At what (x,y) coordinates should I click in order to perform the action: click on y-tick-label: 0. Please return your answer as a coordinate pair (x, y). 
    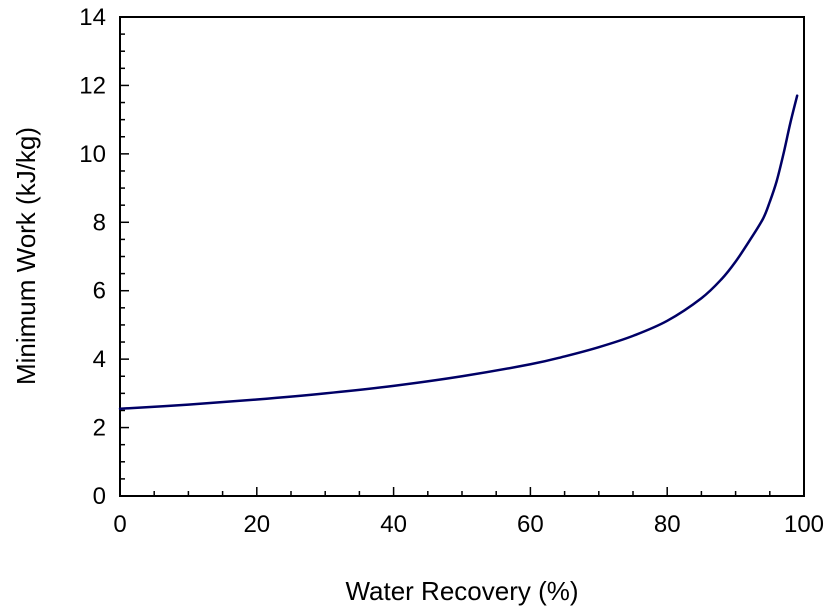
    Looking at the image, I should click on (99, 496).